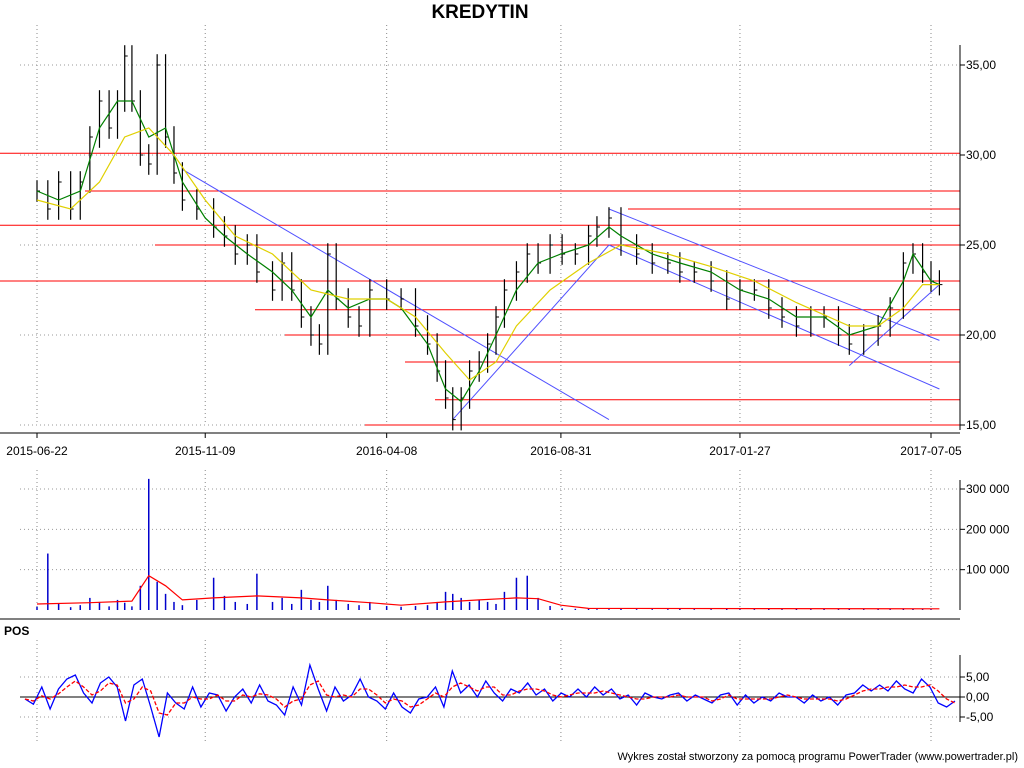 This screenshot has width=1024, height=768. What do you see at coordinates (981, 65) in the screenshot?
I see `price-tick-label: 35,00` at bounding box center [981, 65].